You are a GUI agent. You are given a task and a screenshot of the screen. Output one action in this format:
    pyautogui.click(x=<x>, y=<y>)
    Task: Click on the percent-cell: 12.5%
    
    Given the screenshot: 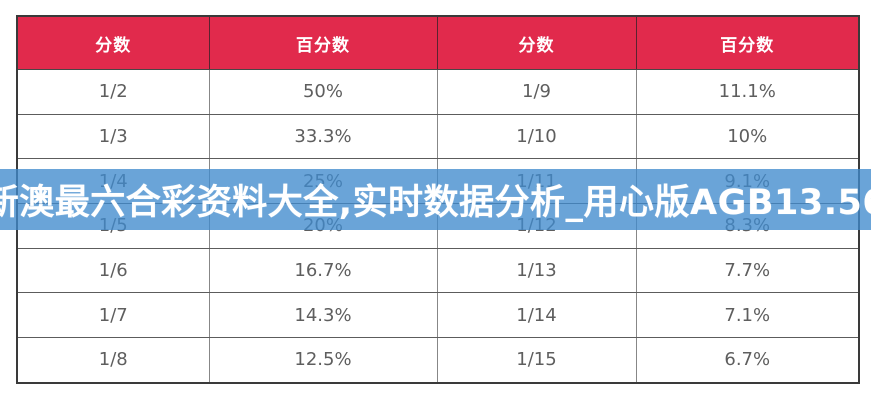 What is the action you would take?
    pyautogui.click(x=323, y=360)
    